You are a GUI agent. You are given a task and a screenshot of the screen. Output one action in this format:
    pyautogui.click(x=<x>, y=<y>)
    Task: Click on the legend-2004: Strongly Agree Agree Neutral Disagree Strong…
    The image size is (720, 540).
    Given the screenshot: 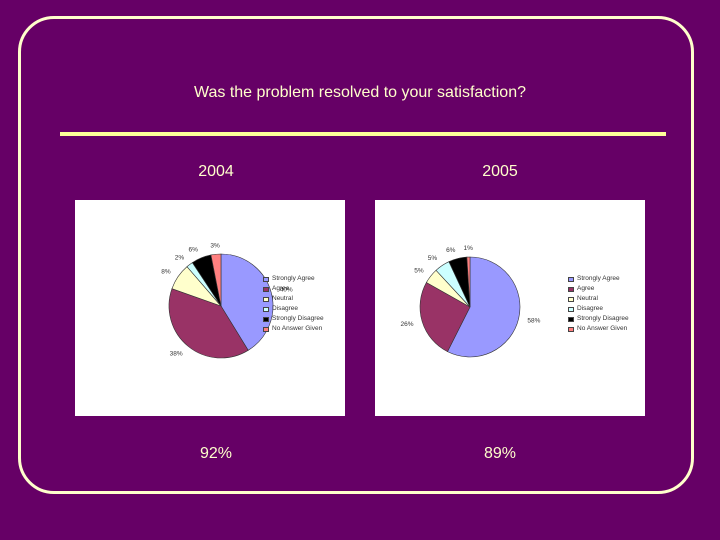 What is the action you would take?
    pyautogui.click(x=293, y=304)
    